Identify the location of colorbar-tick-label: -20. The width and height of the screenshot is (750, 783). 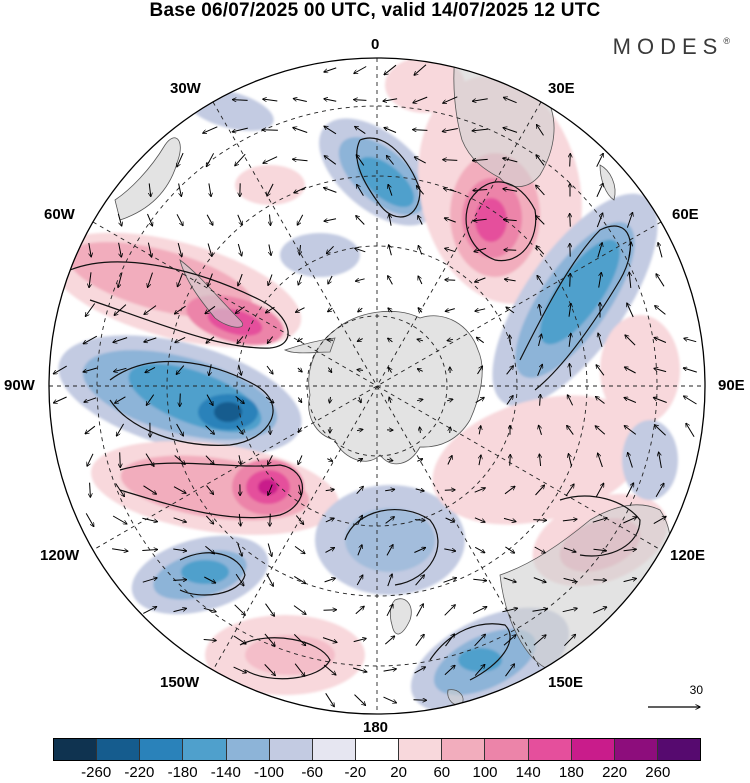
(355, 772).